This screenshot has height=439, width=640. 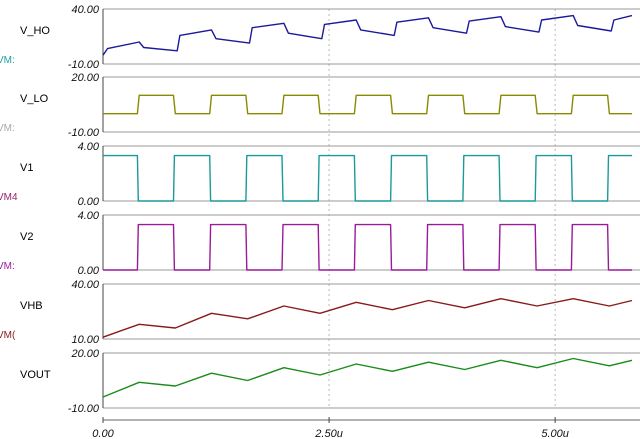 What do you see at coordinates (89, 271) in the screenshot?
I see `y-tick-label-bottom-3: 0.00` at bounding box center [89, 271].